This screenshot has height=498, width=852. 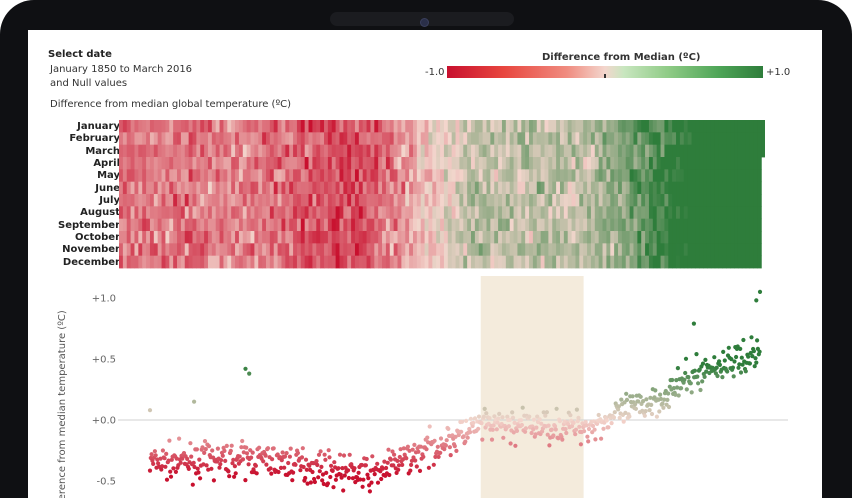 I want to click on date-filter-null: and Null values, so click(x=89, y=83).